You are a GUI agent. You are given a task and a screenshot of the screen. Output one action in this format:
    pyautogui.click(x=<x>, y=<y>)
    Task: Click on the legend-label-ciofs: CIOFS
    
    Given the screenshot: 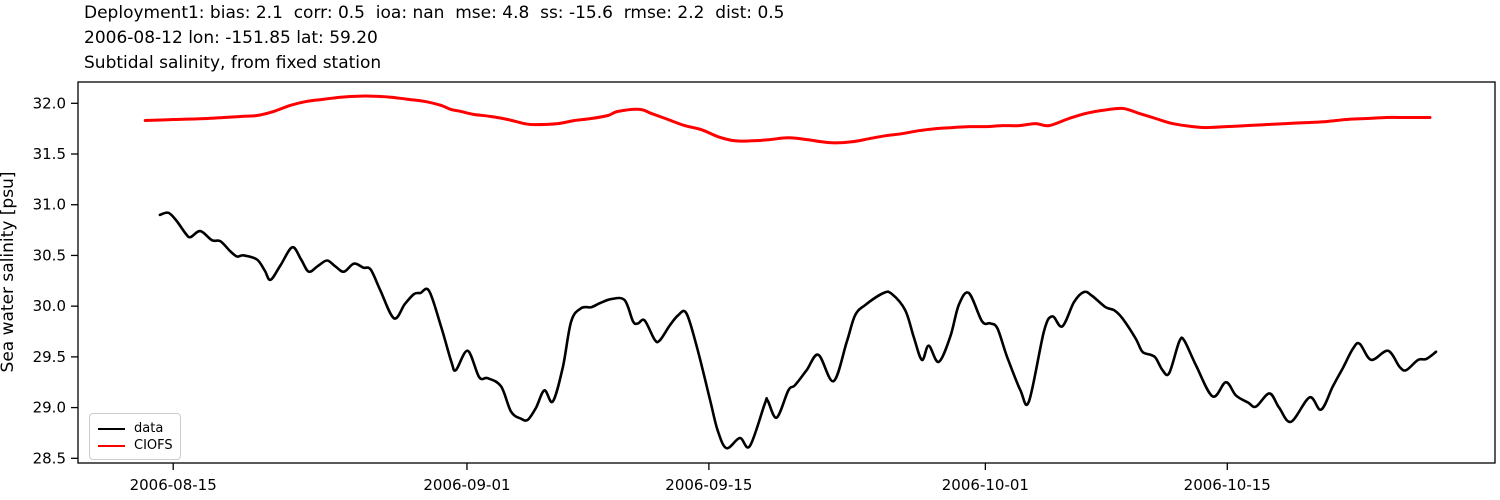 What is the action you would take?
    pyautogui.click(x=153, y=445)
    